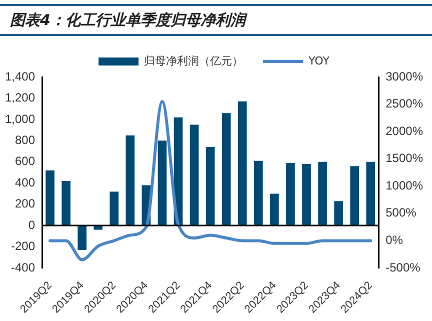  What do you see at coordinates (405, 131) in the screenshot?
I see `y2-tick-label: 2000%` at bounding box center [405, 131].